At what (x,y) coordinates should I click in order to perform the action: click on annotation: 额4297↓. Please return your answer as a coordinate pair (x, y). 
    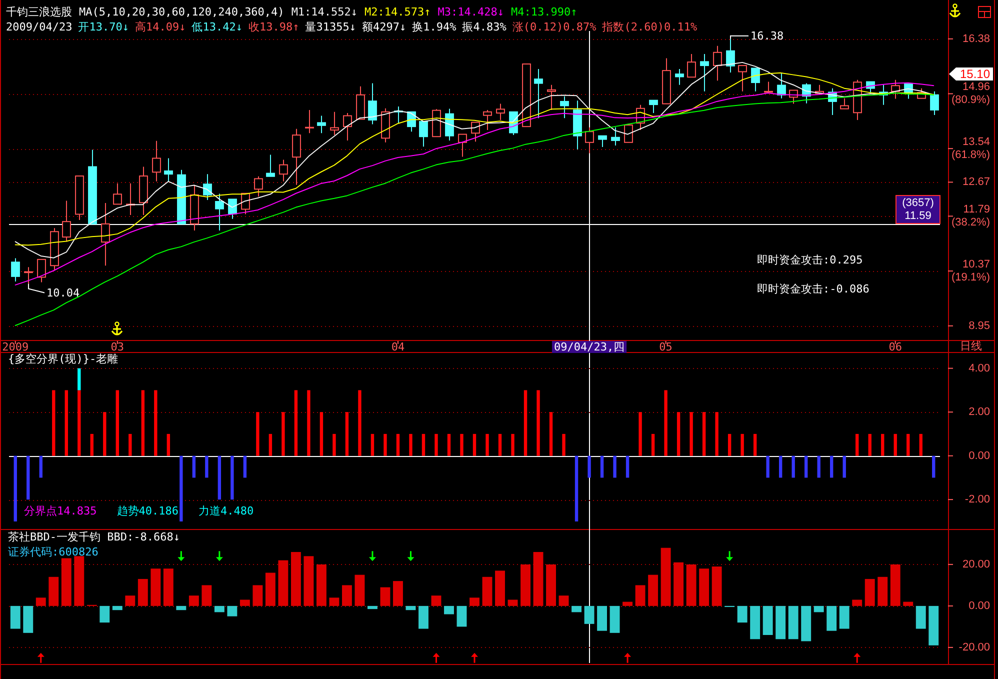
    Looking at the image, I should click on (384, 27).